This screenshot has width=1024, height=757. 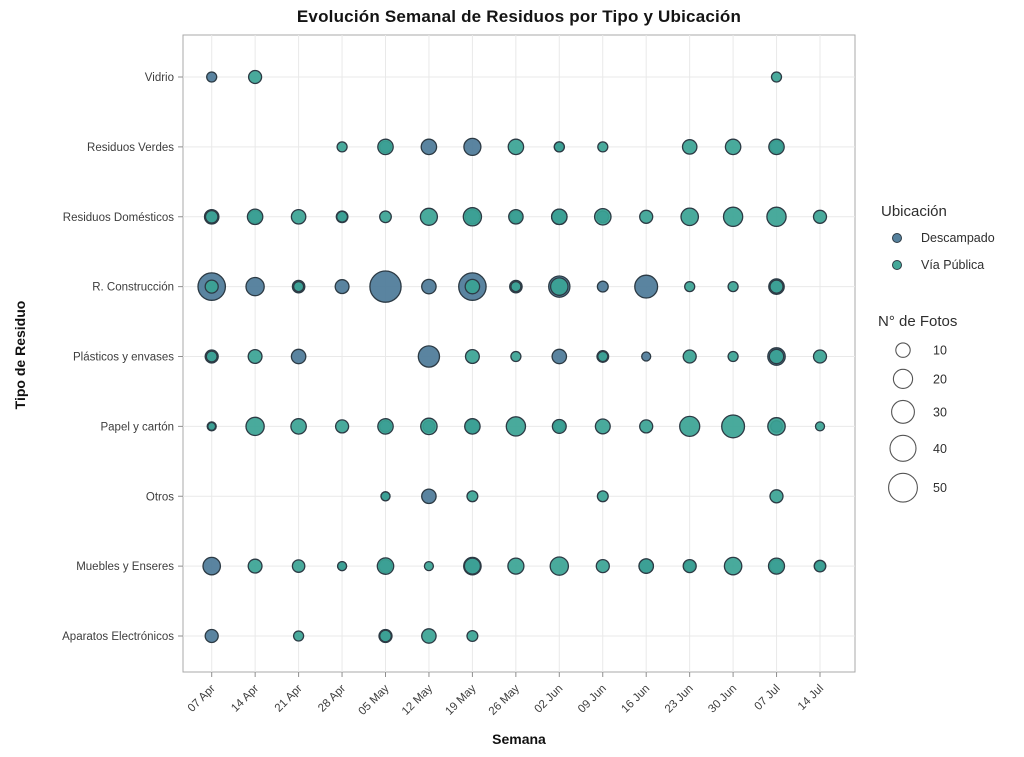 What do you see at coordinates (373, 699) in the screenshot?
I see `x-tick-label: 05 May` at bounding box center [373, 699].